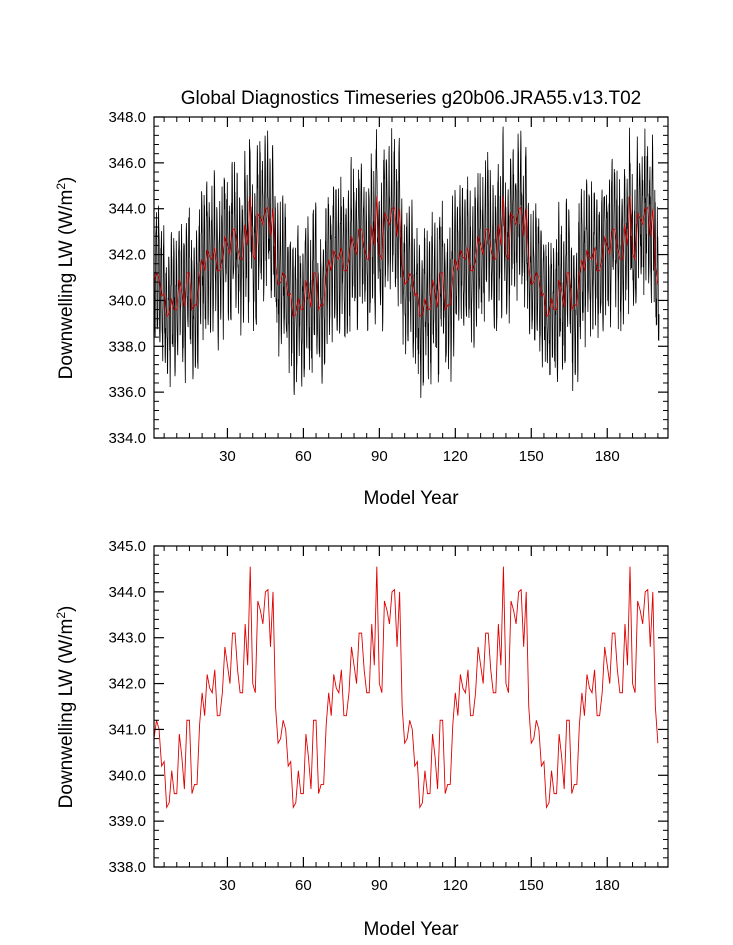 This screenshot has width=733, height=945. What do you see at coordinates (127, 117) in the screenshot?
I see `y-tick-label: 348.0` at bounding box center [127, 117].